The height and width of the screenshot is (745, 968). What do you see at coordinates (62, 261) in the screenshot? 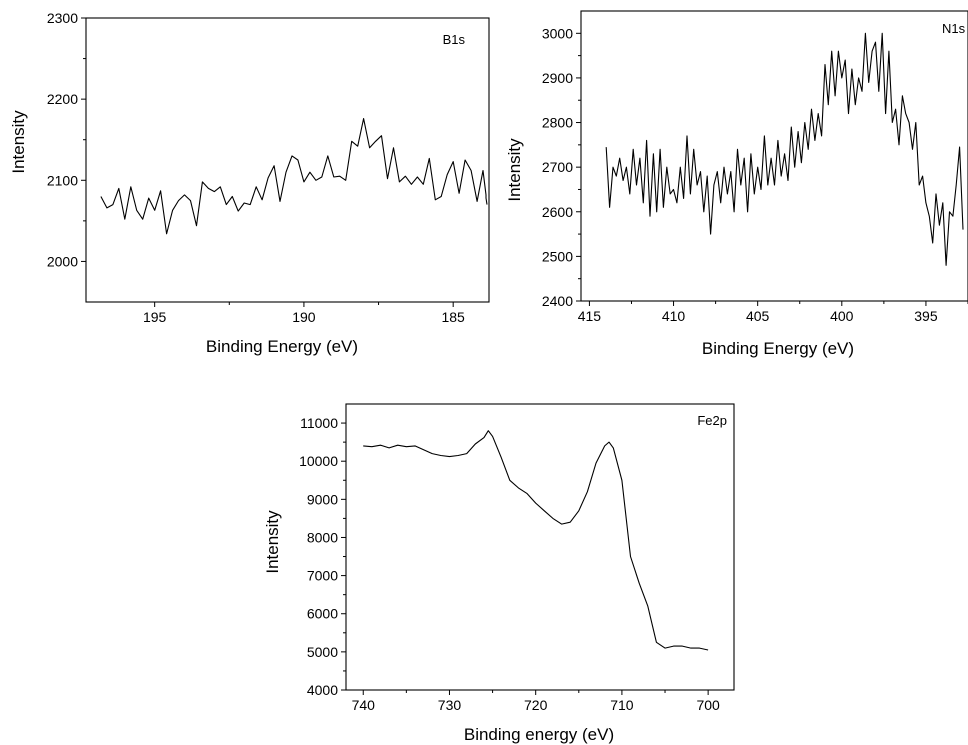
I see `b1s-y-tick-label: 2000` at bounding box center [62, 261].